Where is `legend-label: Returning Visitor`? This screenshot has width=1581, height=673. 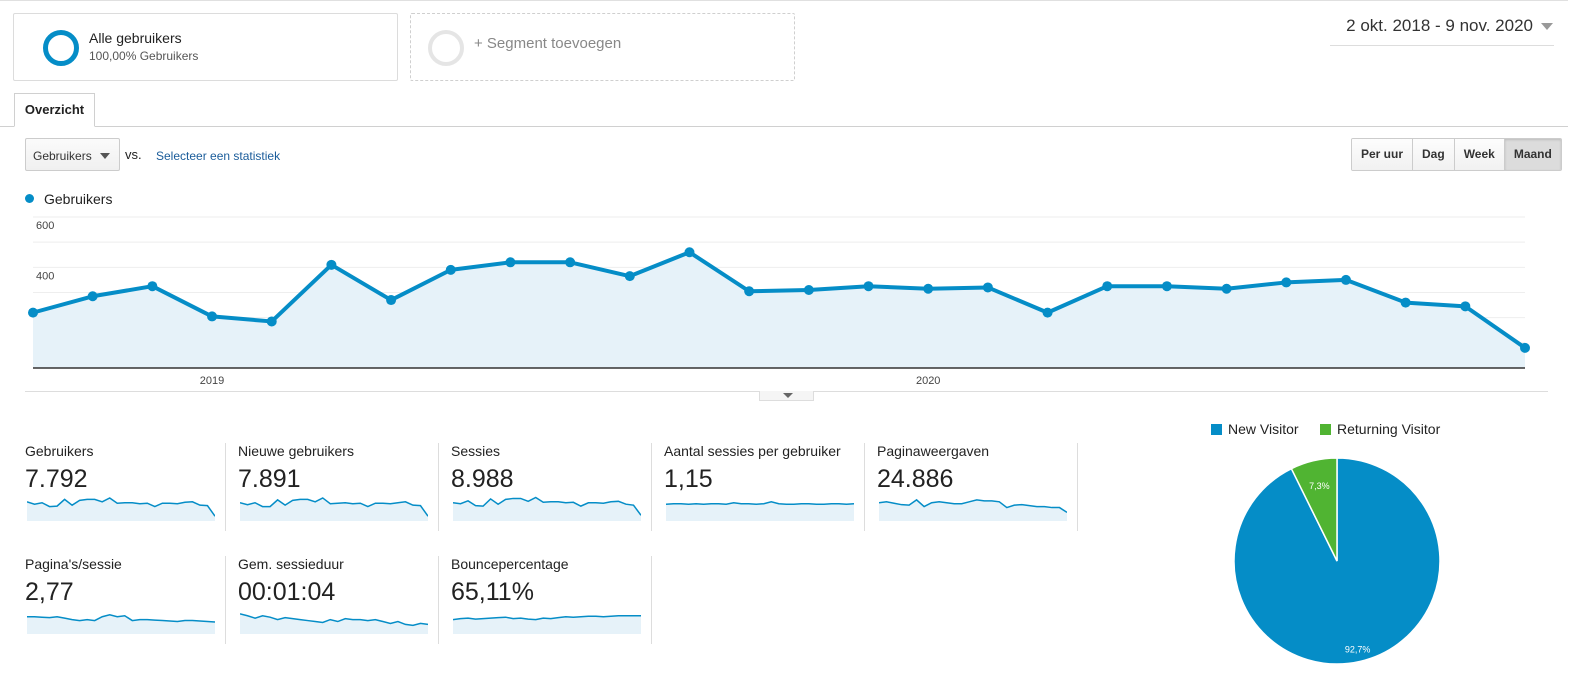
legend-label: Returning Visitor is located at coordinates (1389, 429).